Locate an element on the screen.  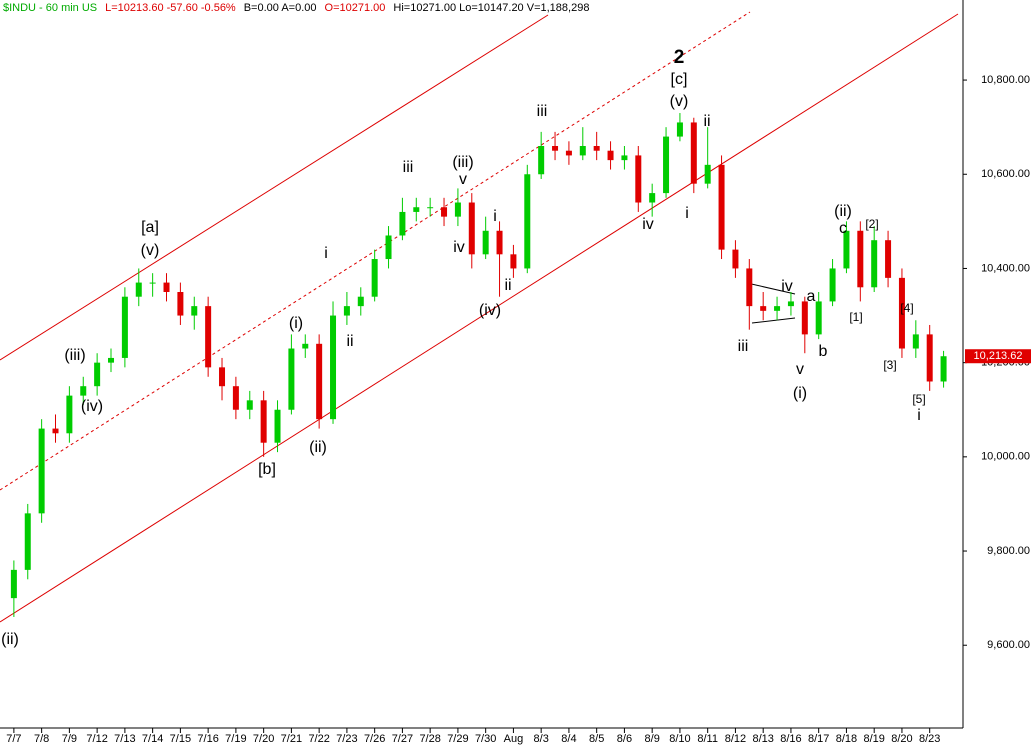
x-tick-label: 7/23 is located at coordinates (346, 739).